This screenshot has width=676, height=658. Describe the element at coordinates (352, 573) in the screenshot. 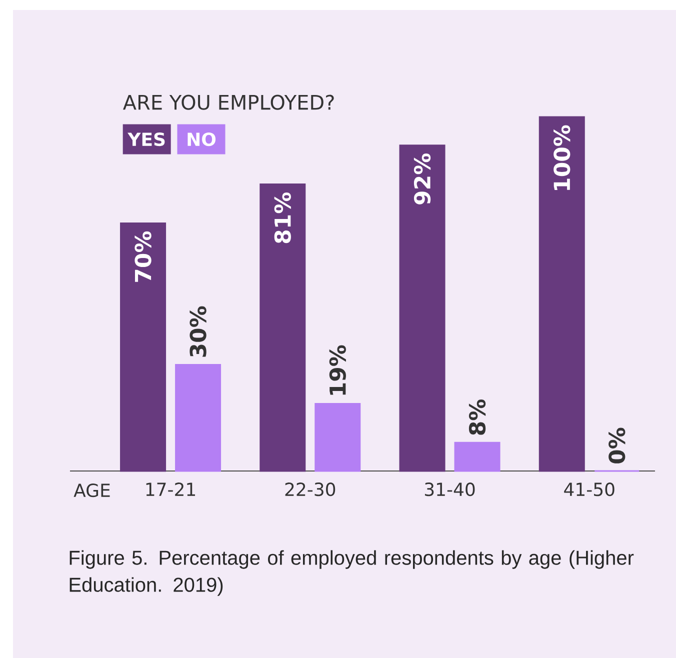

I see `caption: Figure 5. Percentage of employed respondents by age (Higher Education. 2019)` at that location.